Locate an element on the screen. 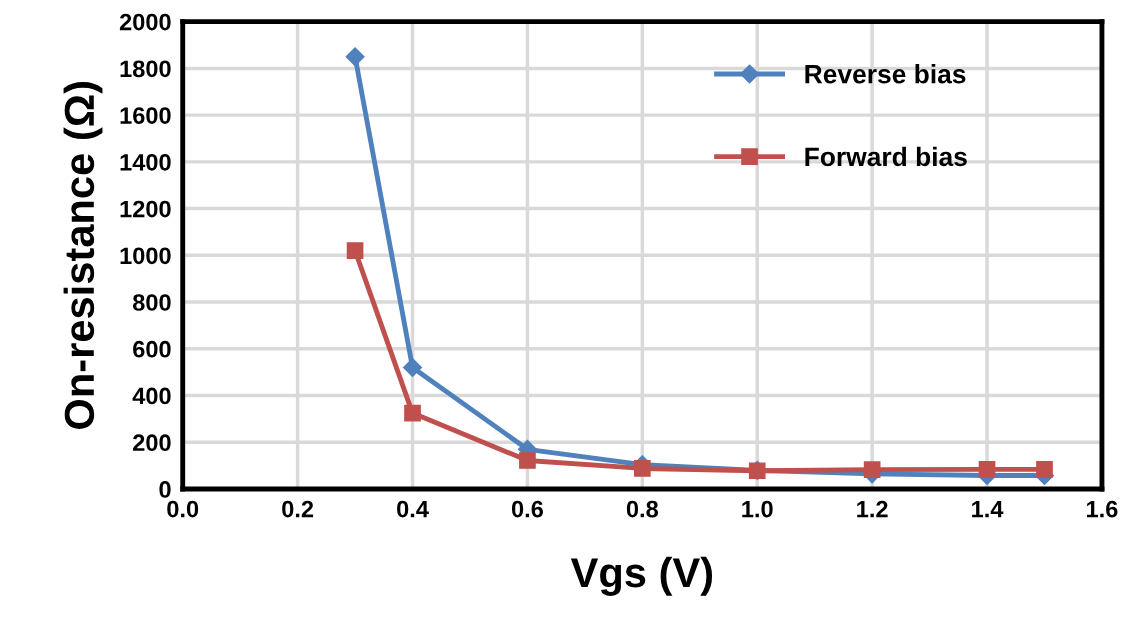 The image size is (1121, 619). x-tick-label: 0.6 is located at coordinates (527, 509).